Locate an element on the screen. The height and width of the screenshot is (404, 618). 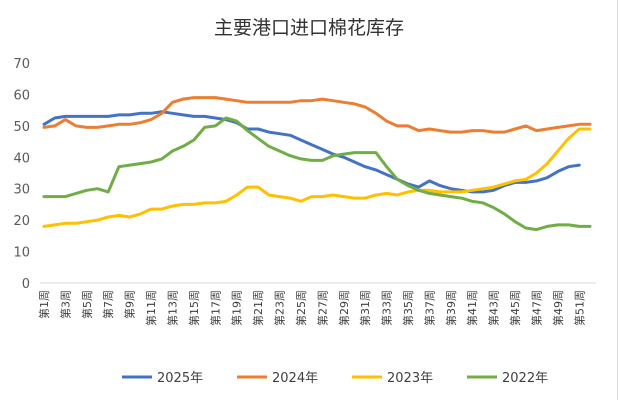
legend-item: 2022年 is located at coordinates (507, 378).